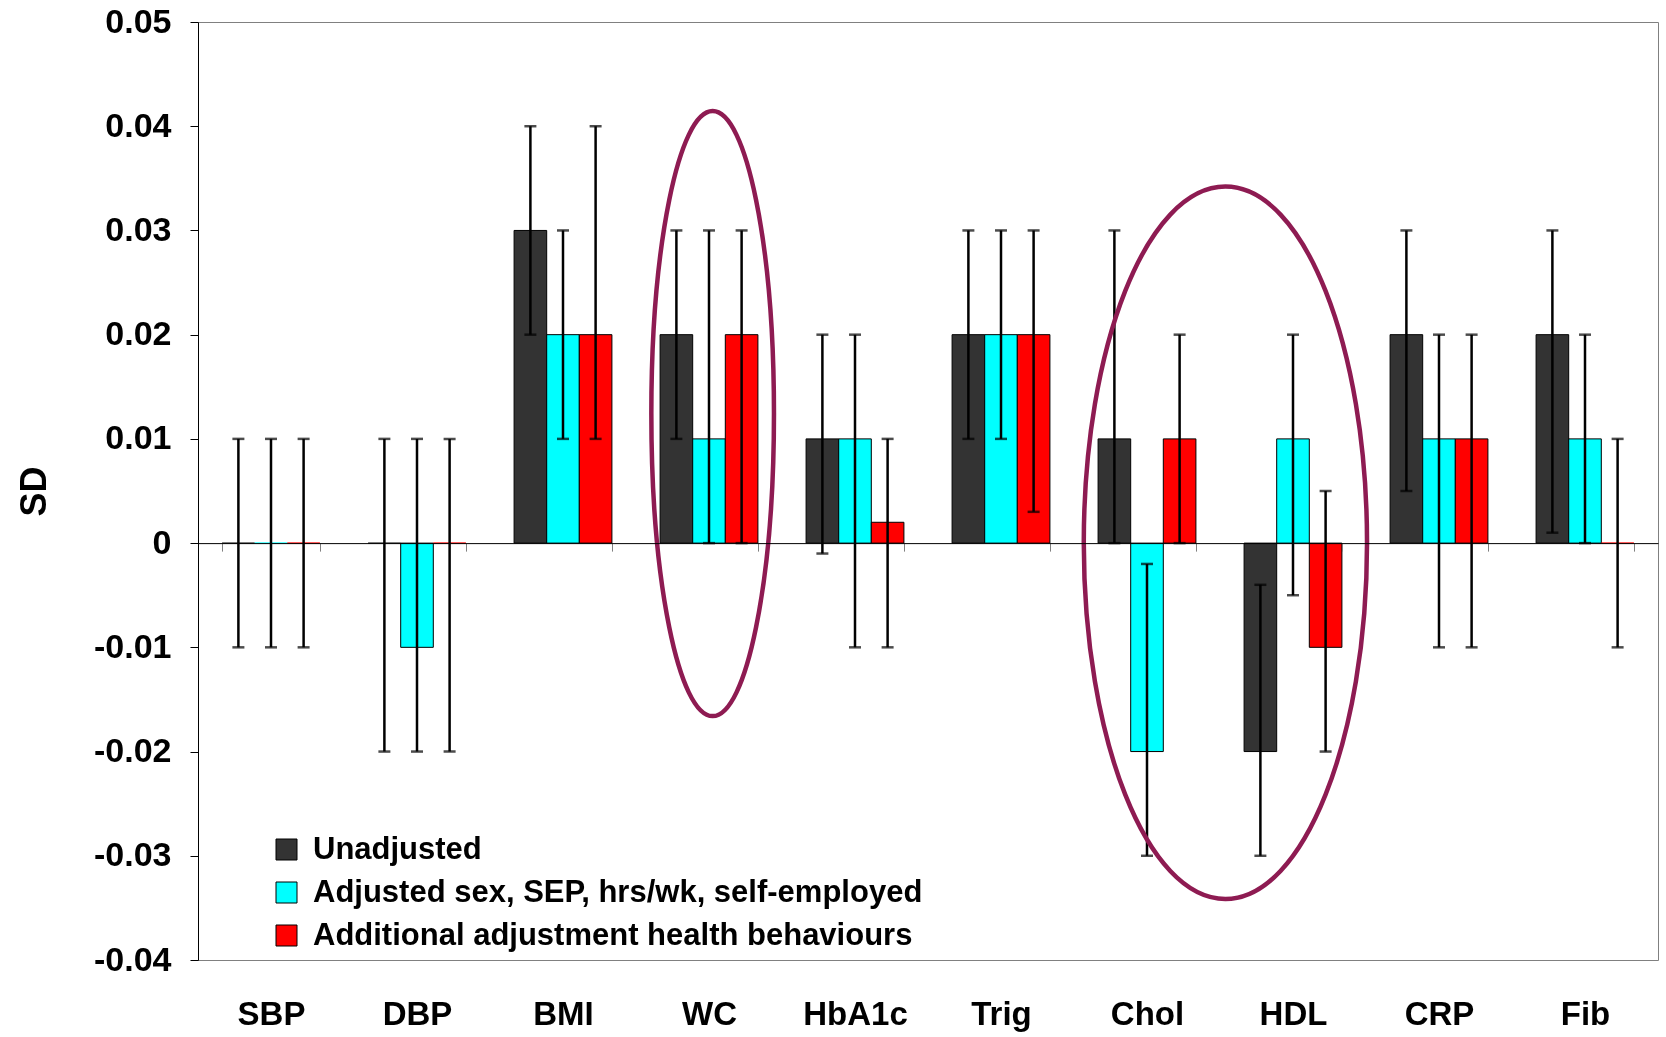 The height and width of the screenshot is (1037, 1666). I want to click on x-tick-label: HbA1c, so click(855, 1013).